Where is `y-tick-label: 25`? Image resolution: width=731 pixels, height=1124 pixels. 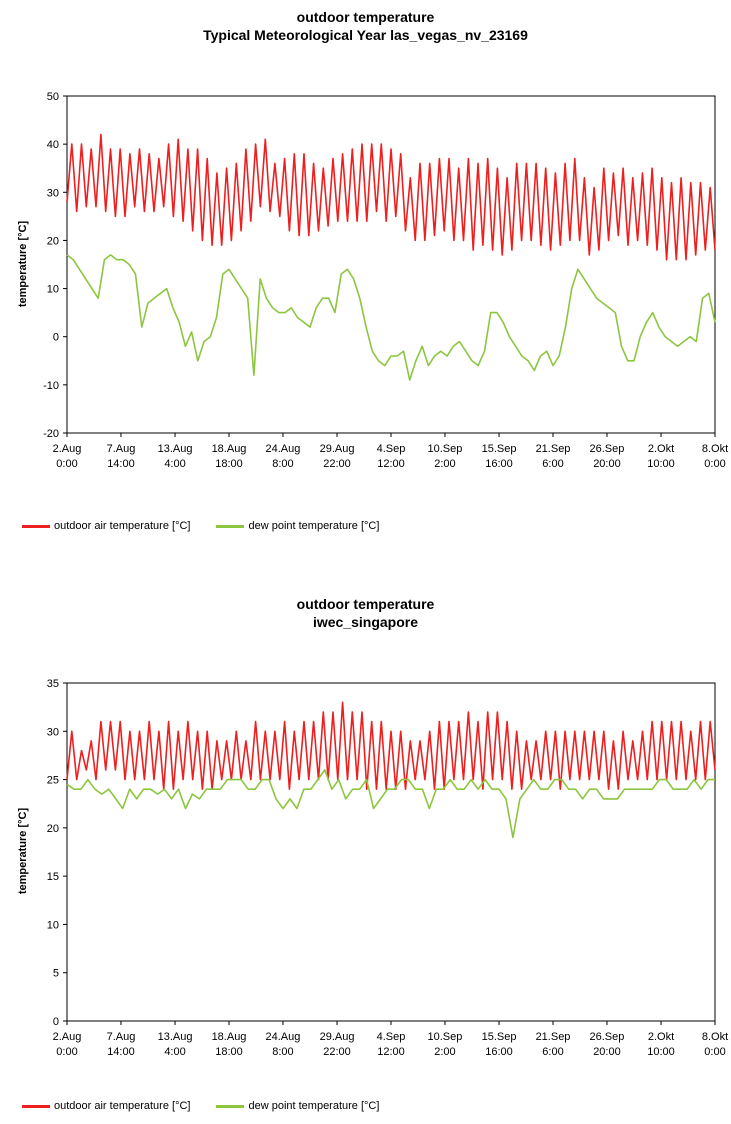 y-tick-label: 25 is located at coordinates (53, 781).